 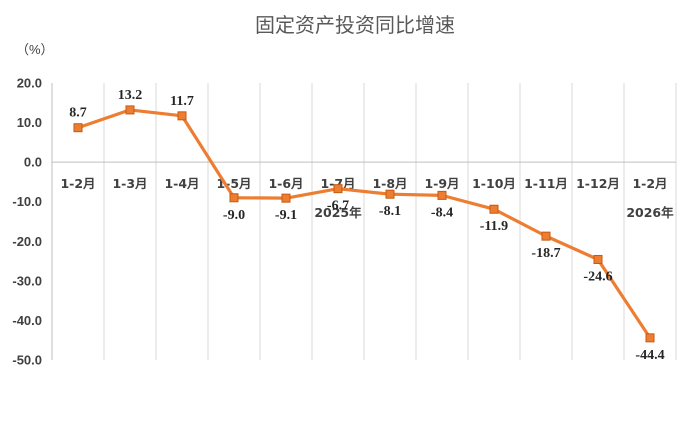 What do you see at coordinates (129, 183) in the screenshot?
I see `x-tick-label: 1-3月` at bounding box center [129, 183].